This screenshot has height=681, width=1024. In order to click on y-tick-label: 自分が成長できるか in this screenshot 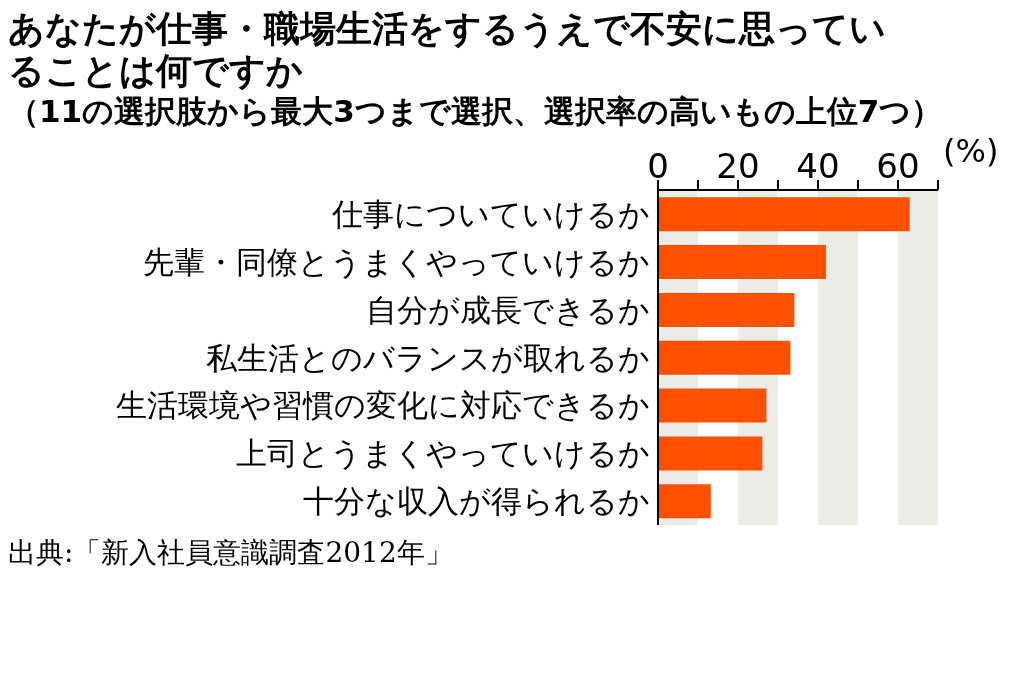, I will do `click(508, 309)`.